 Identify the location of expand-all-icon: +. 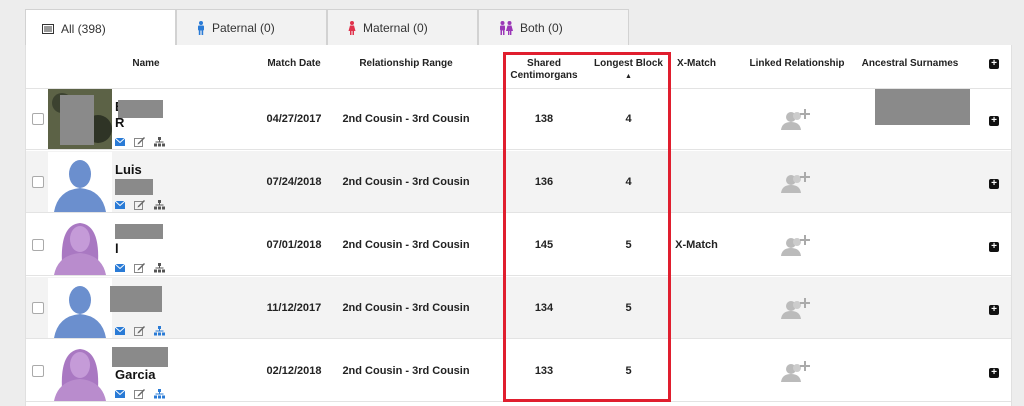
(994, 64).